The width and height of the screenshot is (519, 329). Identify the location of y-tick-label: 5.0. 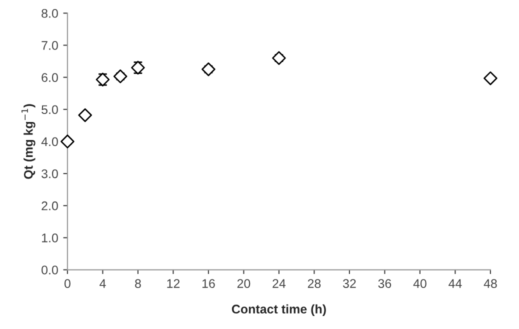
(50, 109).